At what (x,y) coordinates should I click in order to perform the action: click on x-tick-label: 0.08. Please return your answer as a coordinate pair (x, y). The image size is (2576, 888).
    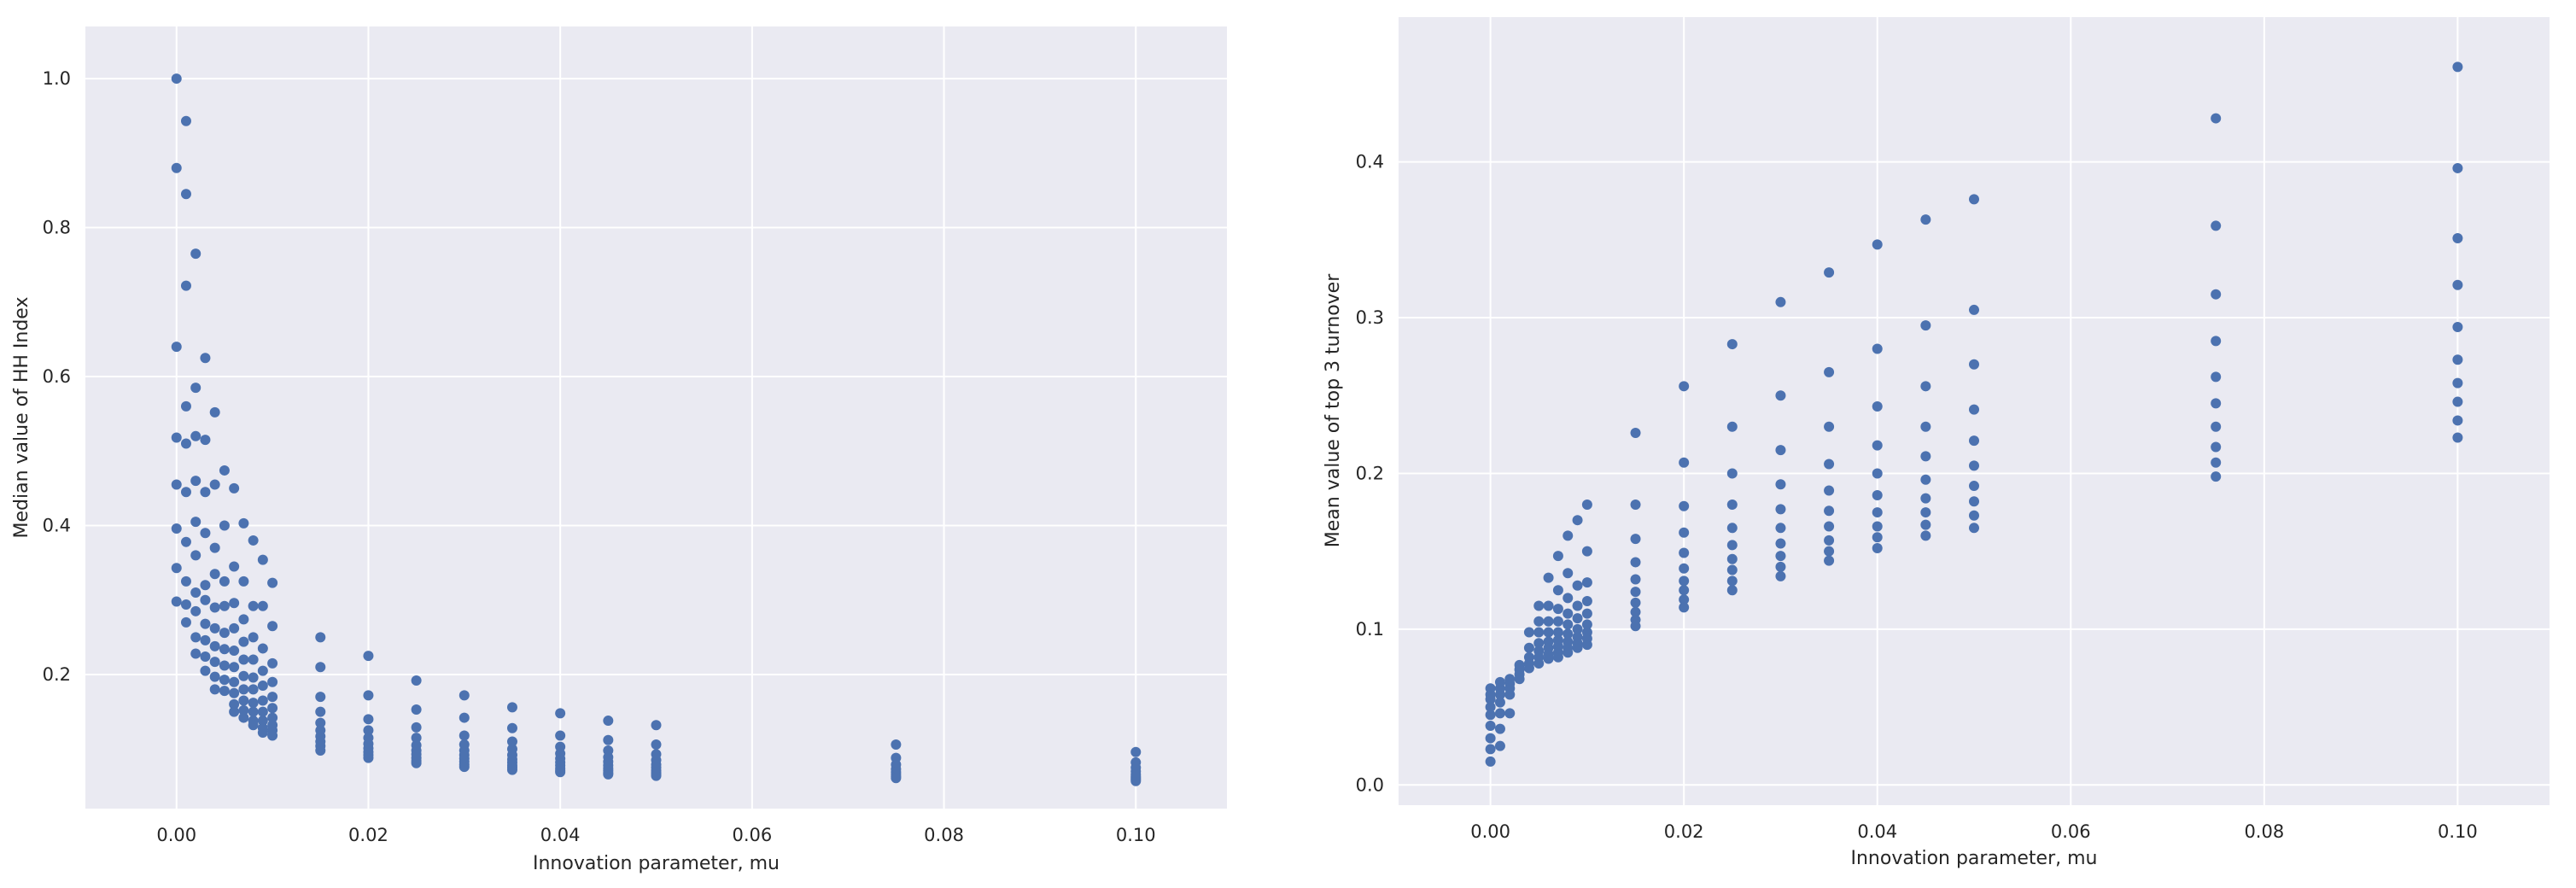
    Looking at the image, I should click on (2264, 831).